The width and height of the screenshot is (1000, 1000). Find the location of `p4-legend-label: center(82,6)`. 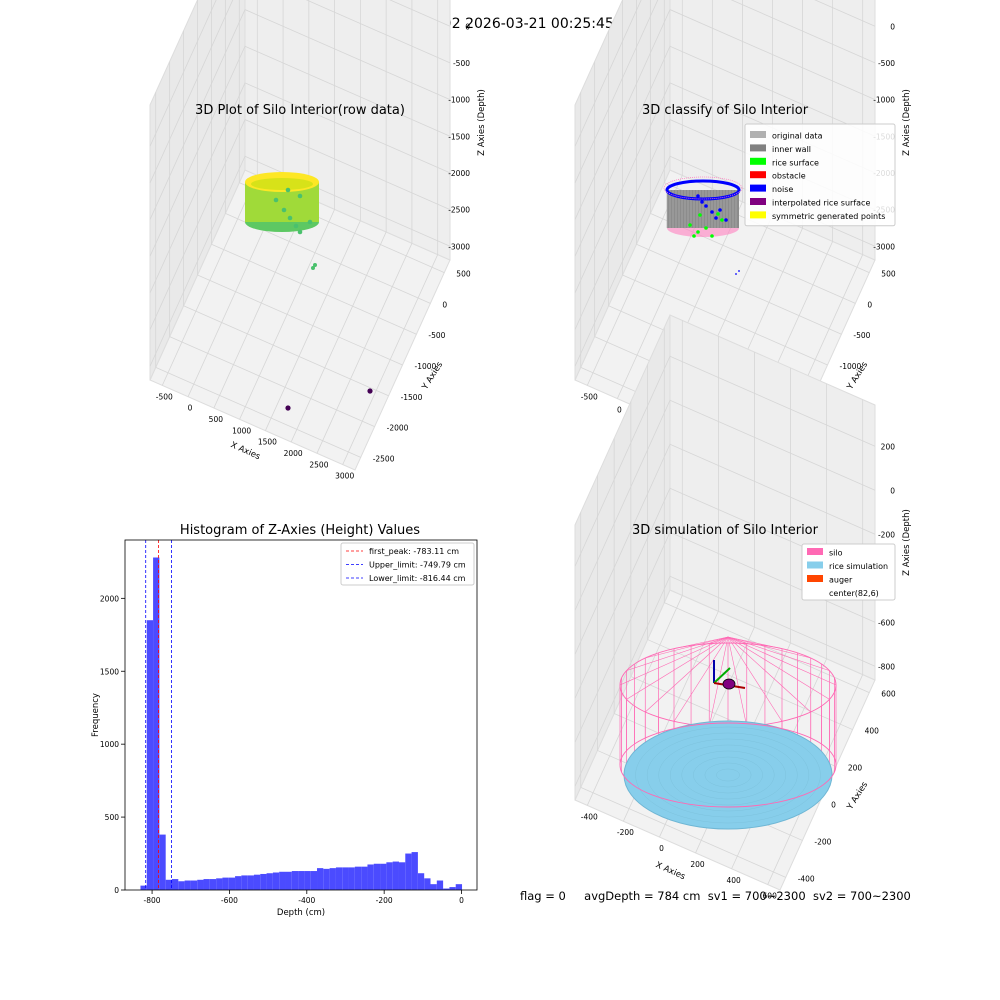

p4-legend-label: center(82,6) is located at coordinates (854, 593).